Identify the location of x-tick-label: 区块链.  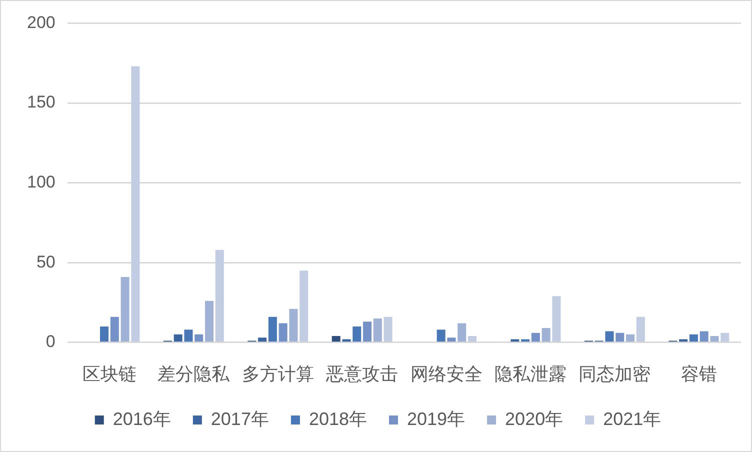
(109, 374).